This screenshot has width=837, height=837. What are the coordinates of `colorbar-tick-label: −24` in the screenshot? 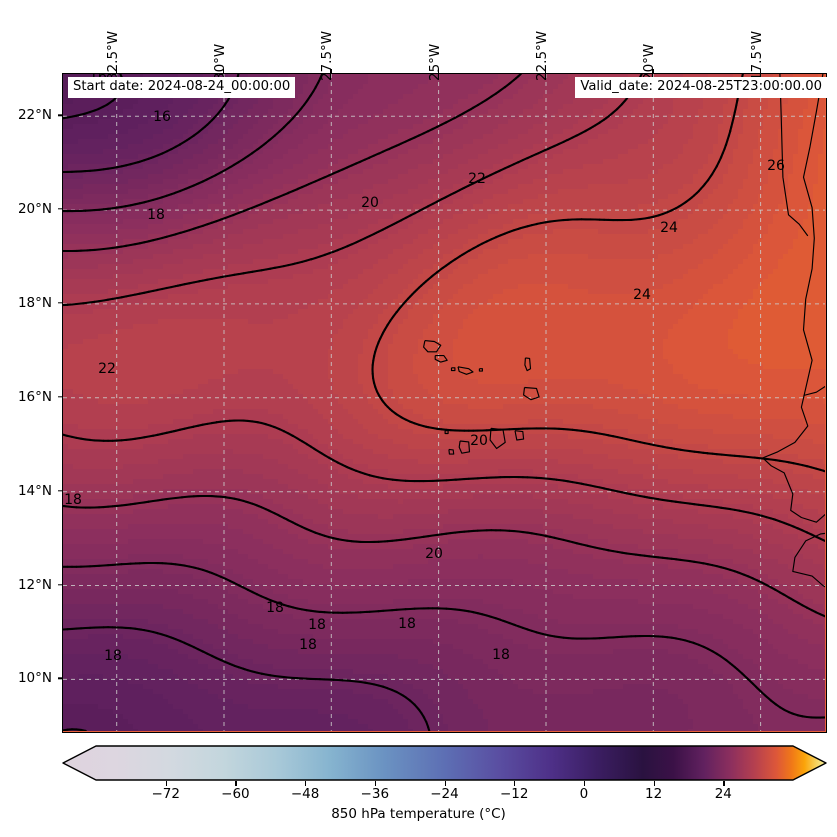 It's located at (444, 794).